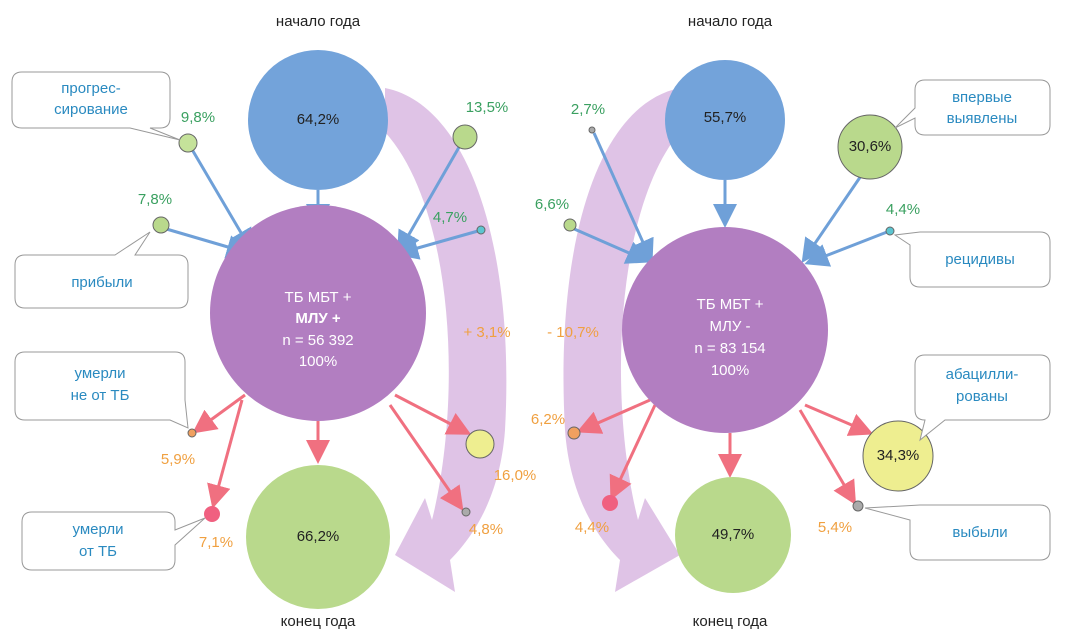 The height and width of the screenshot is (637, 1066). What do you see at coordinates (198, 117) in the screenshot?
I see `node-value: 9,8%` at bounding box center [198, 117].